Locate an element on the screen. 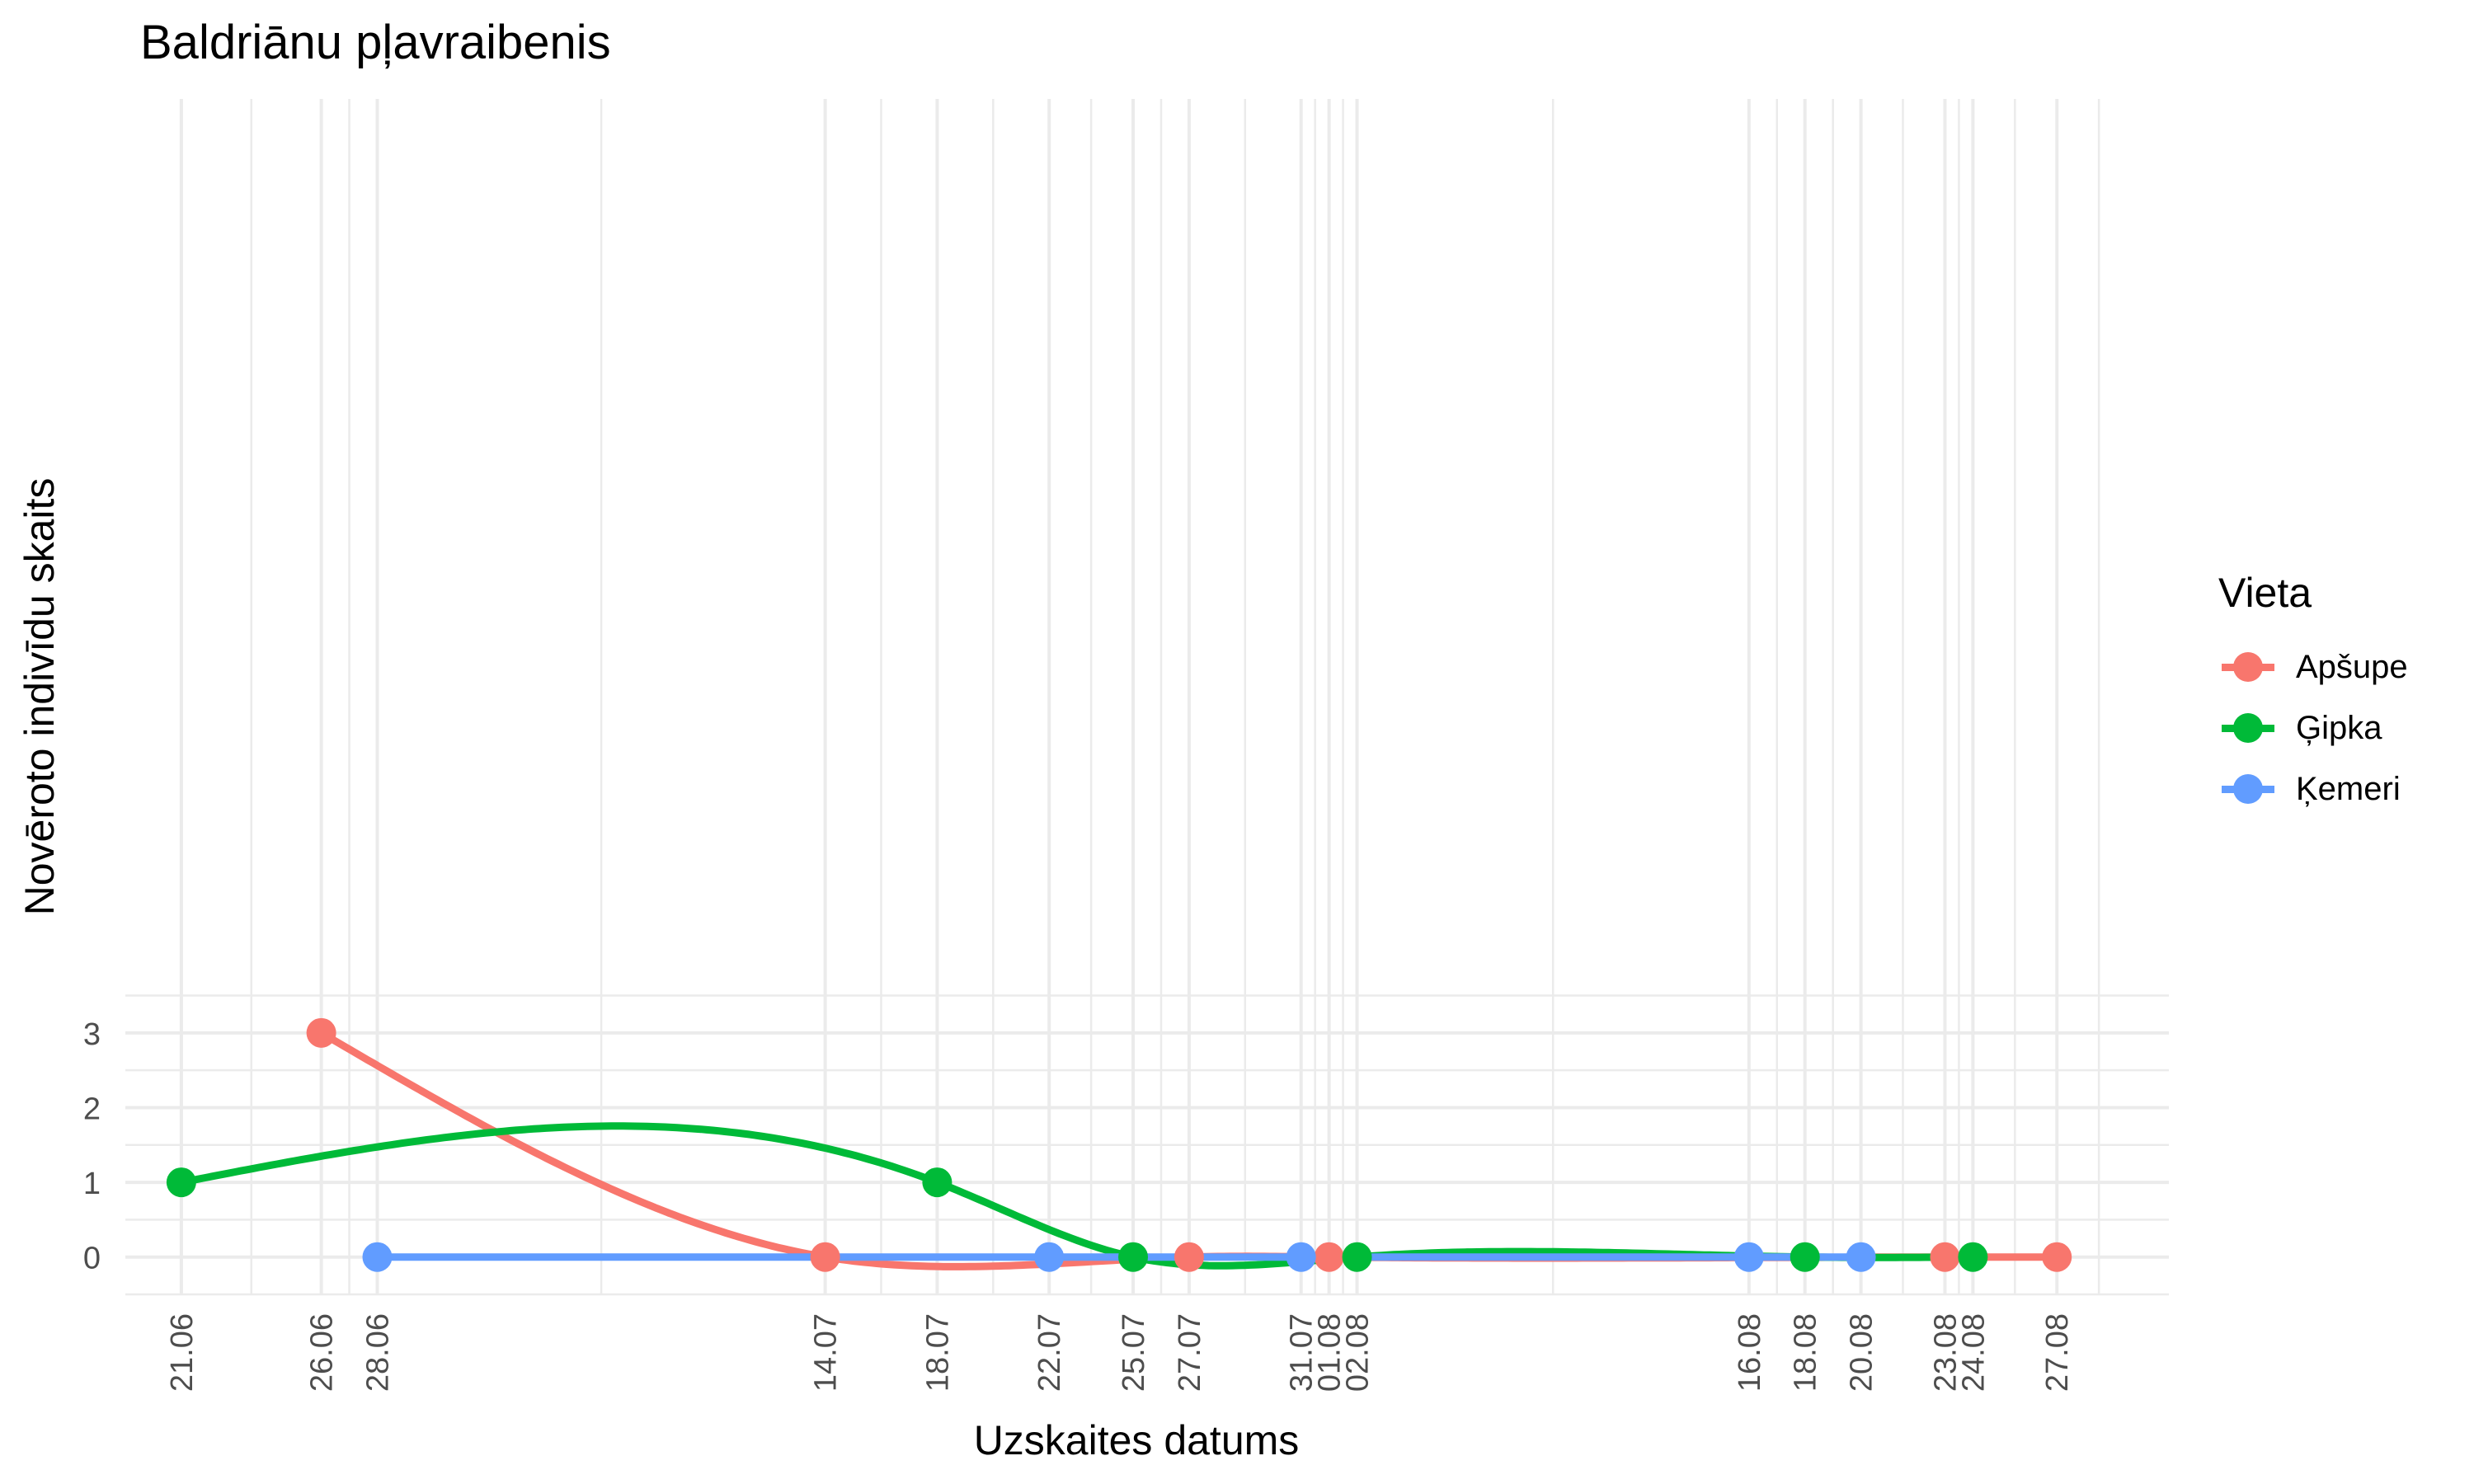  legend-title: Vieta is located at coordinates (2265, 593).